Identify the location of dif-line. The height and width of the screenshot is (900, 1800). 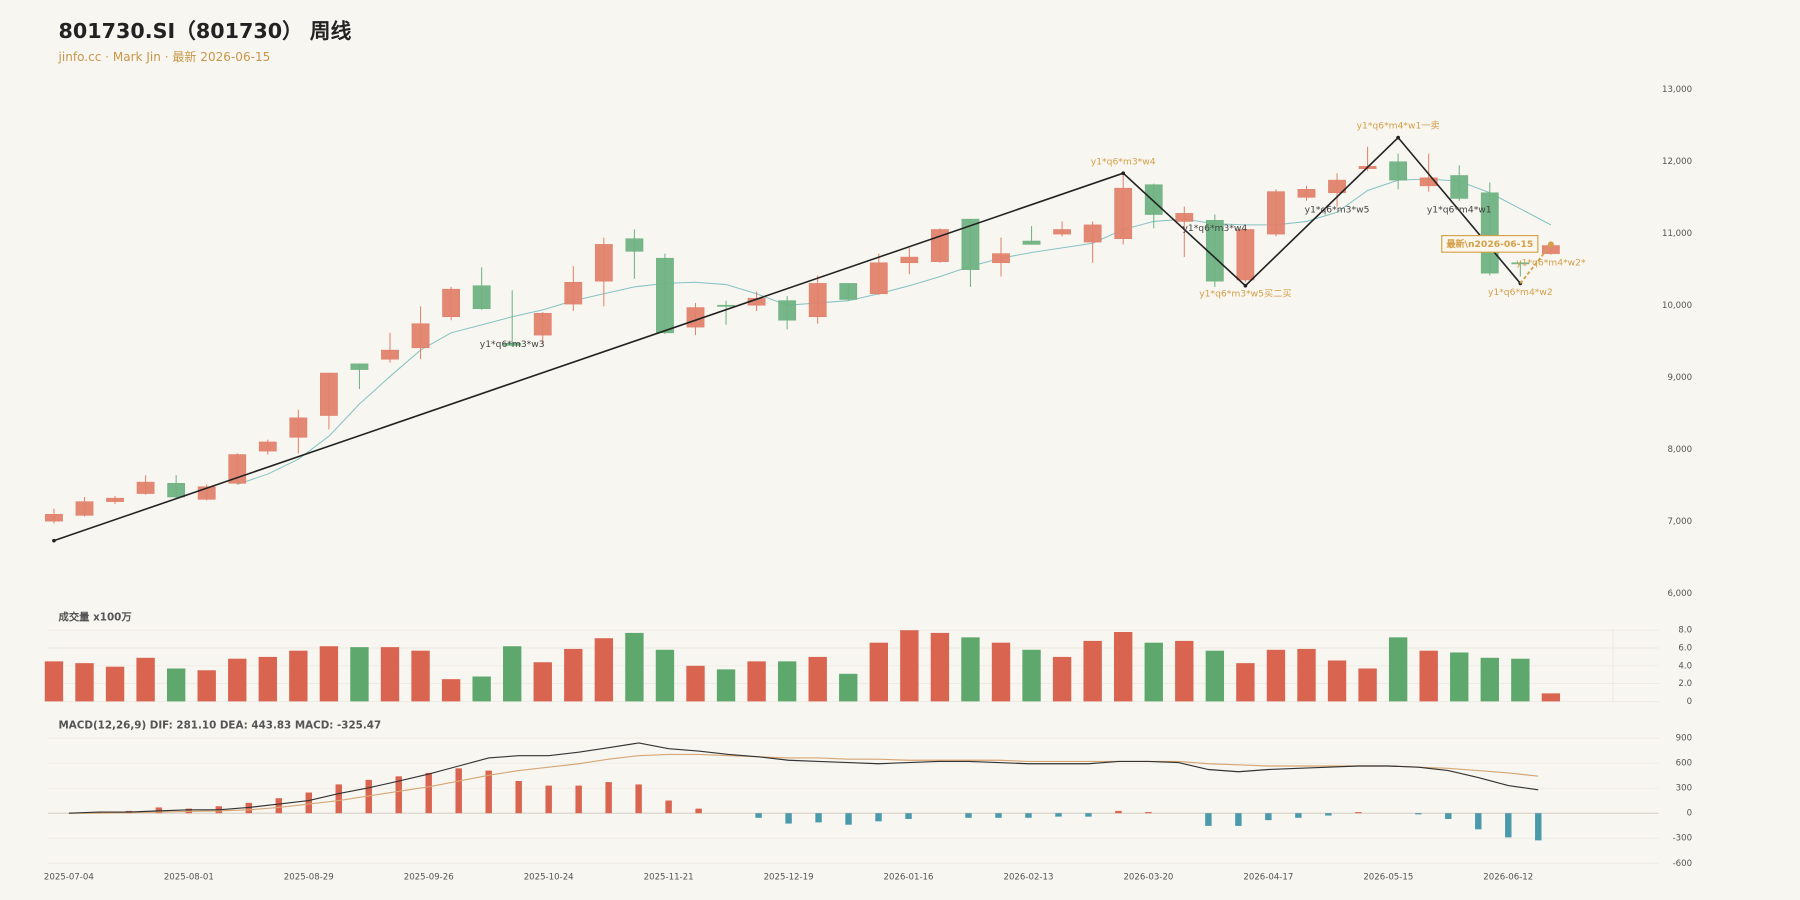
(803, 778).